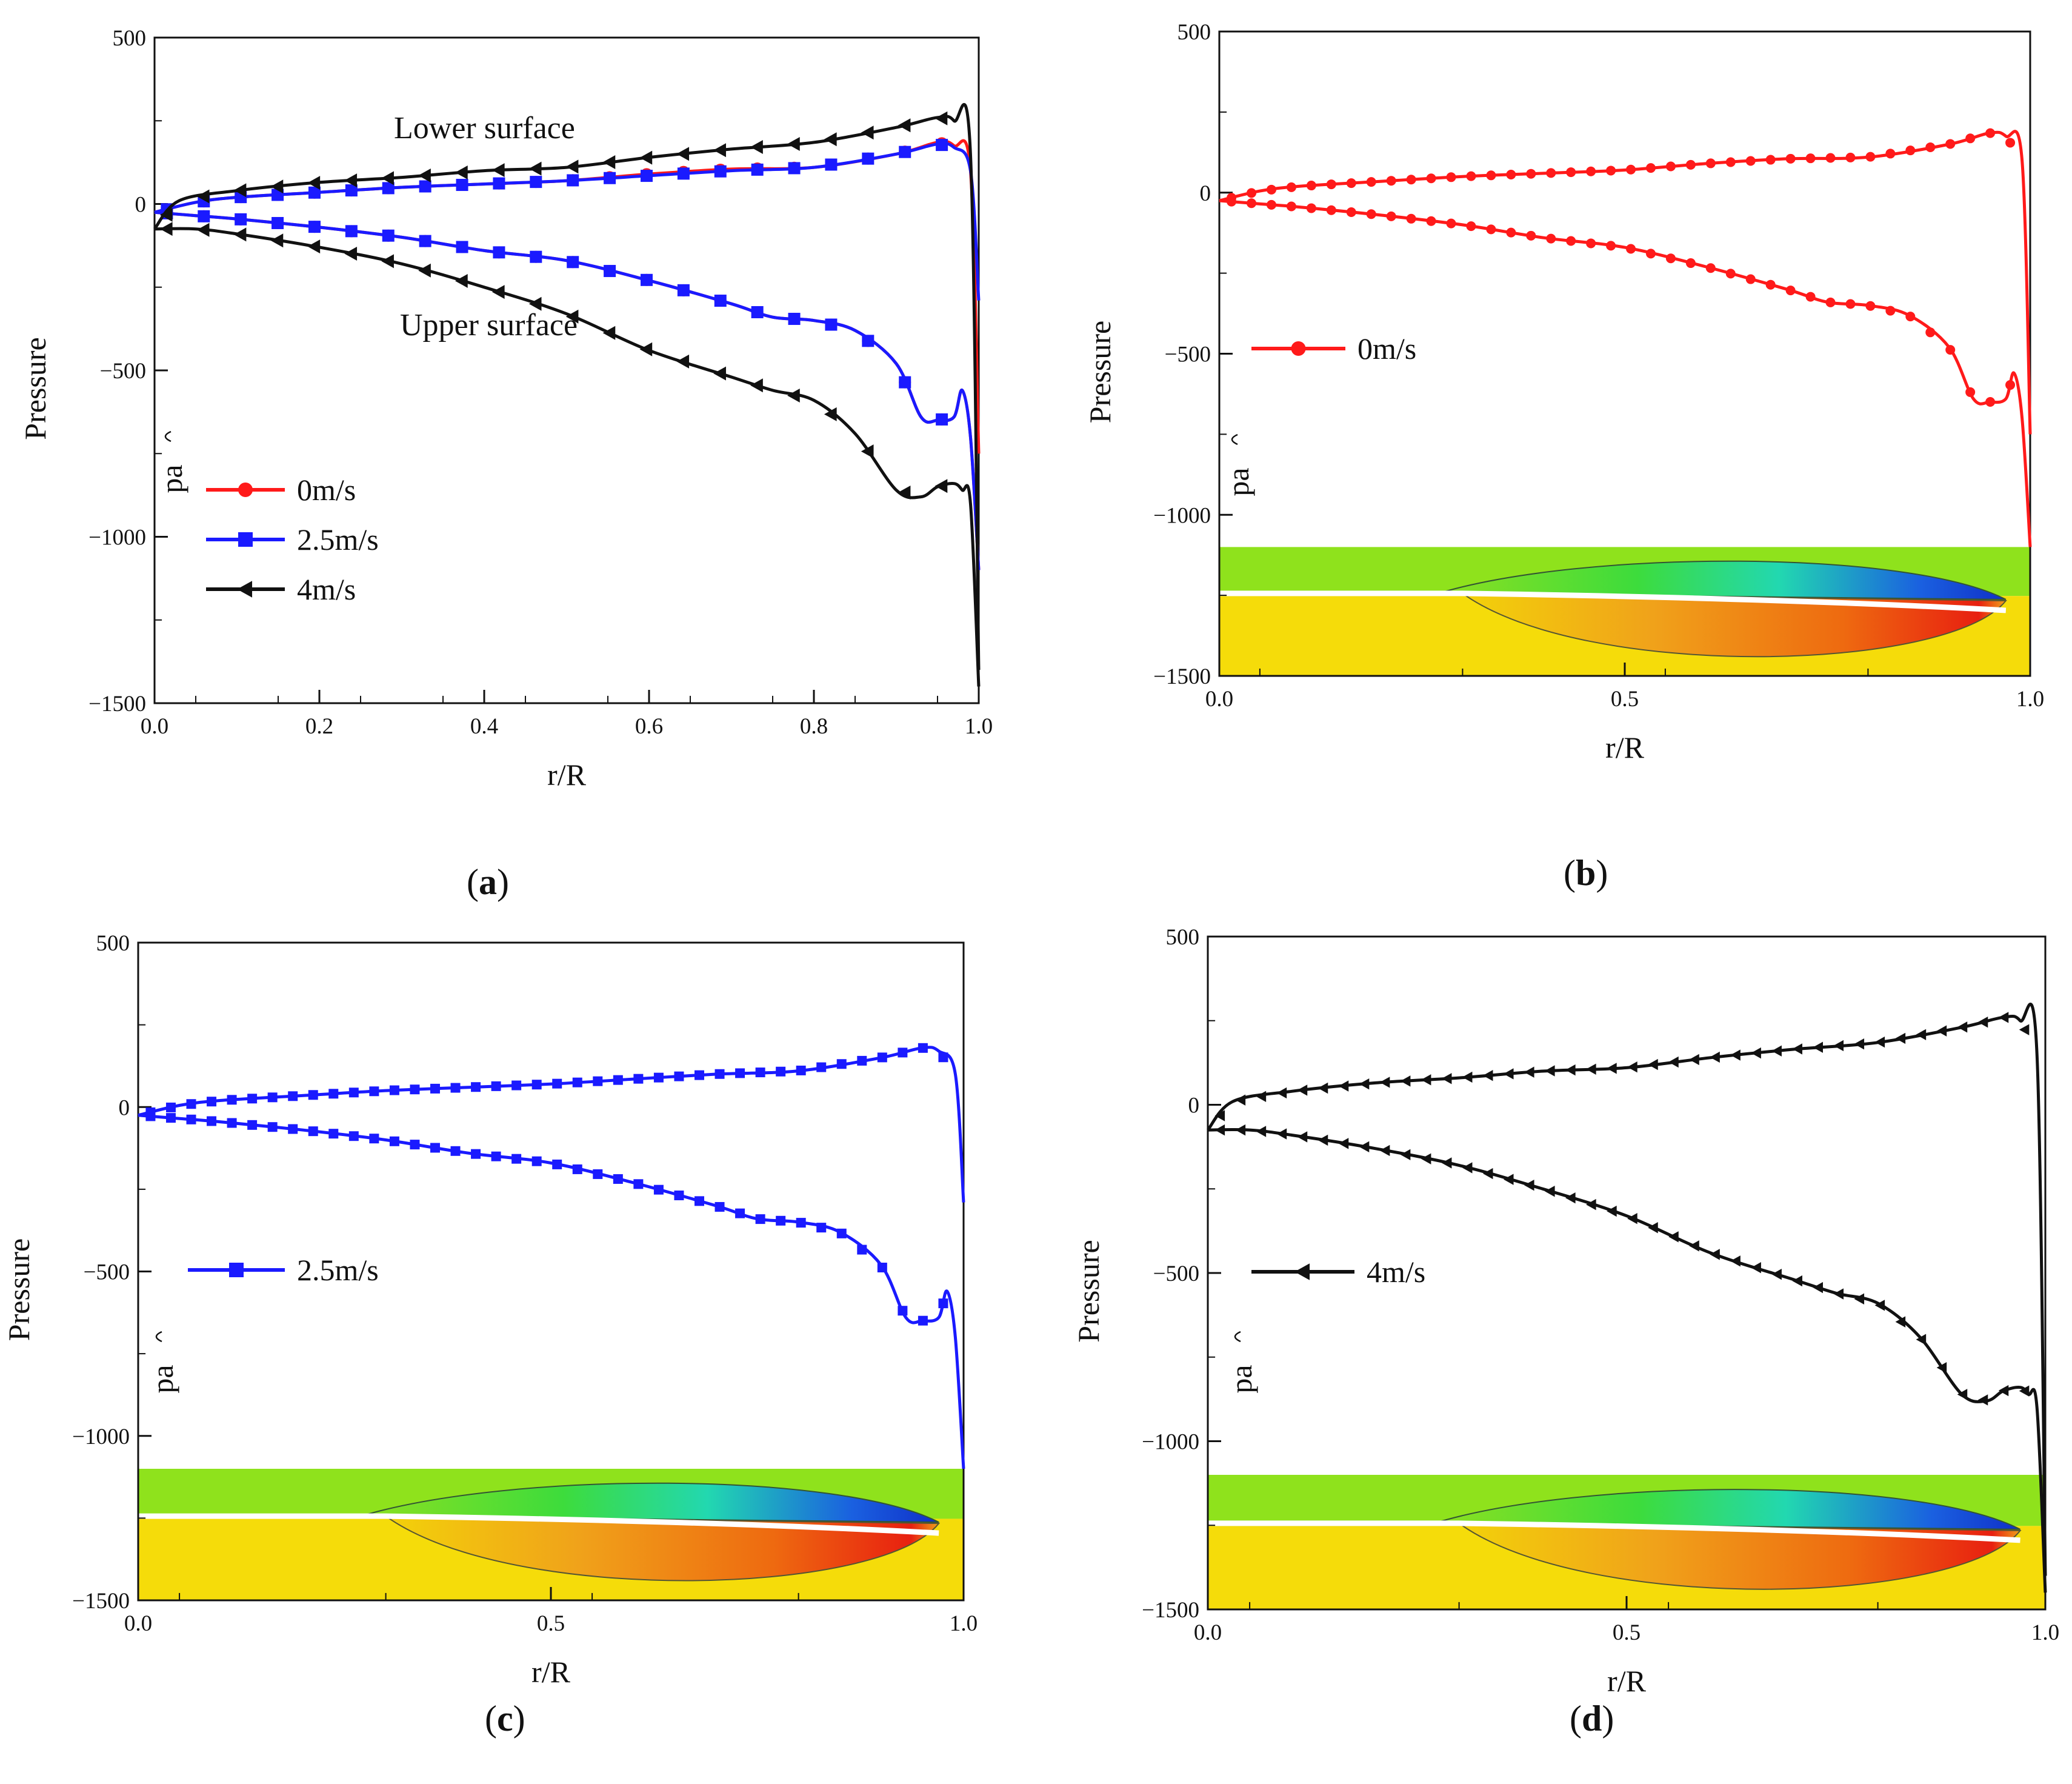 Image resolution: width=2072 pixels, height=1784 pixels. What do you see at coordinates (1586, 873) in the screenshot?
I see `panel-caption: (b)` at bounding box center [1586, 873].